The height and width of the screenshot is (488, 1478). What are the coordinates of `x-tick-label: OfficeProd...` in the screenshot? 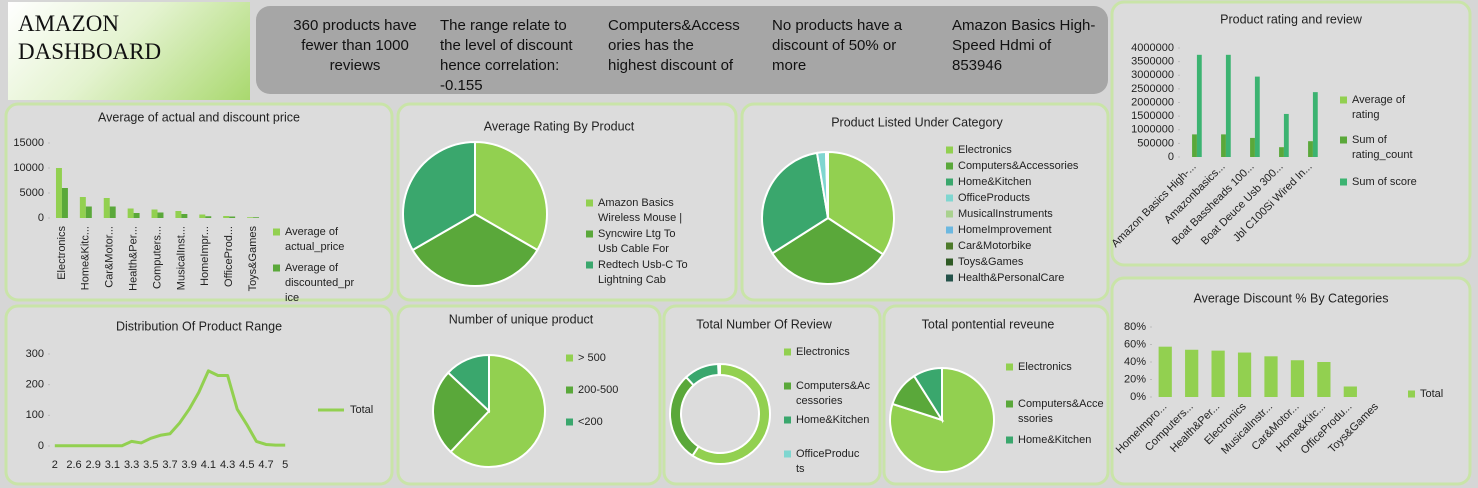 It's located at (229, 256).